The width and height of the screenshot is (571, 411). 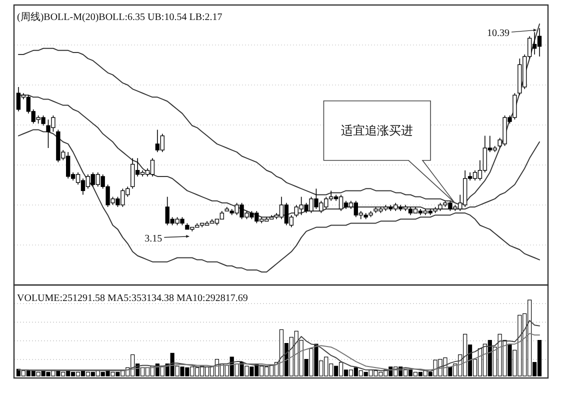 I want to click on annotation: 适宜追涨买进, so click(x=377, y=131).